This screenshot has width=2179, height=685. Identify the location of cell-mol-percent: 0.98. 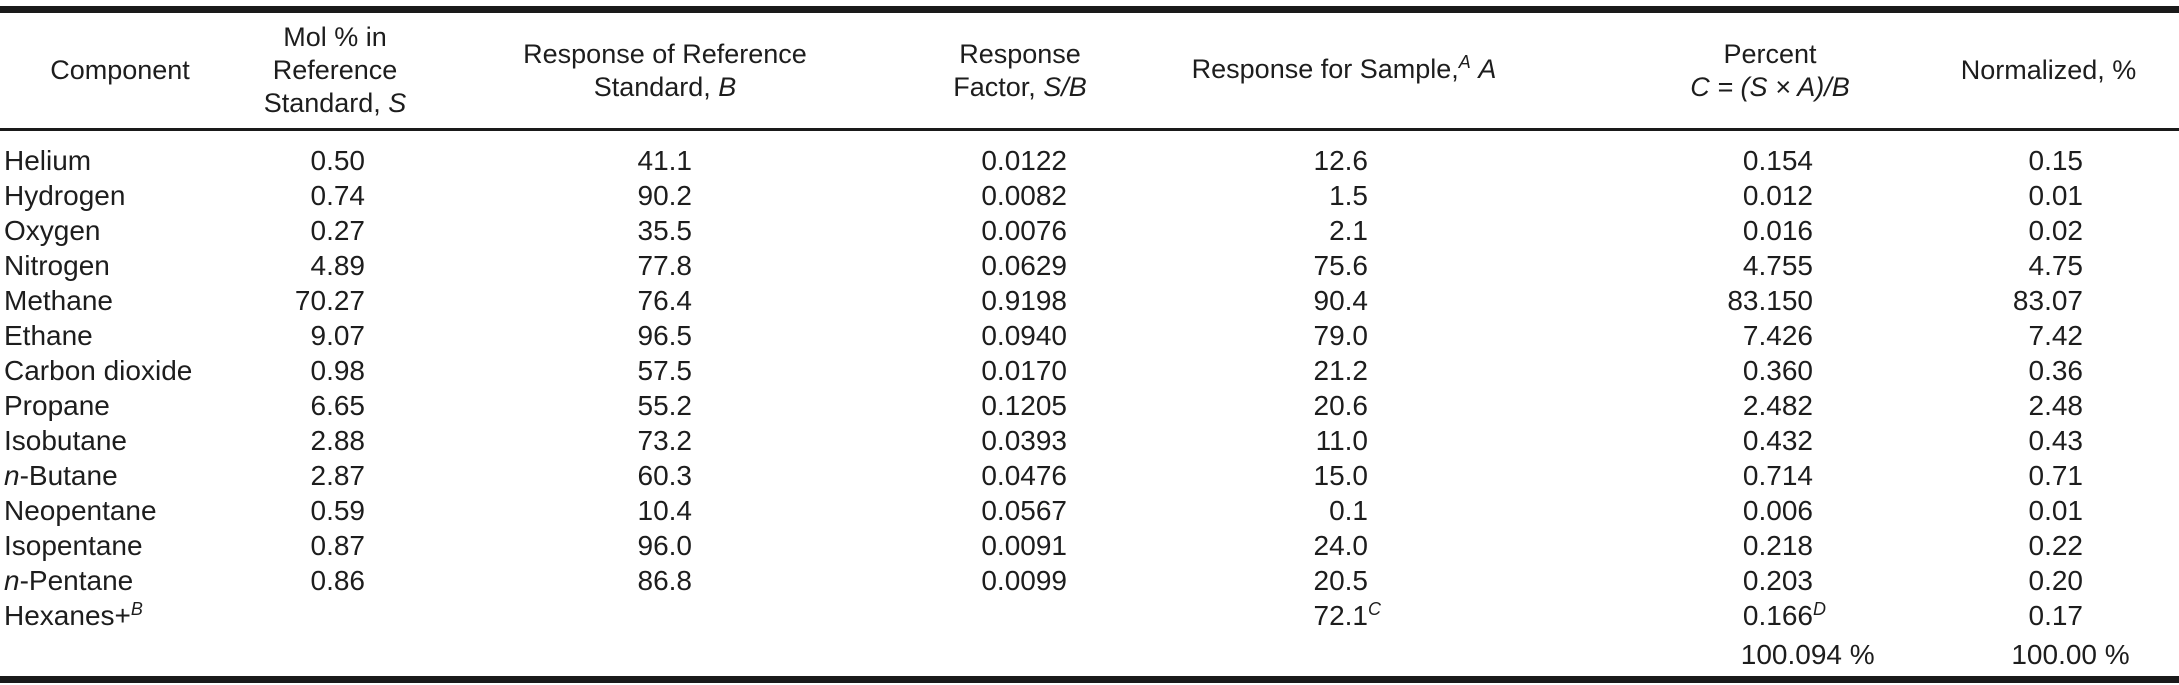
(338, 370).